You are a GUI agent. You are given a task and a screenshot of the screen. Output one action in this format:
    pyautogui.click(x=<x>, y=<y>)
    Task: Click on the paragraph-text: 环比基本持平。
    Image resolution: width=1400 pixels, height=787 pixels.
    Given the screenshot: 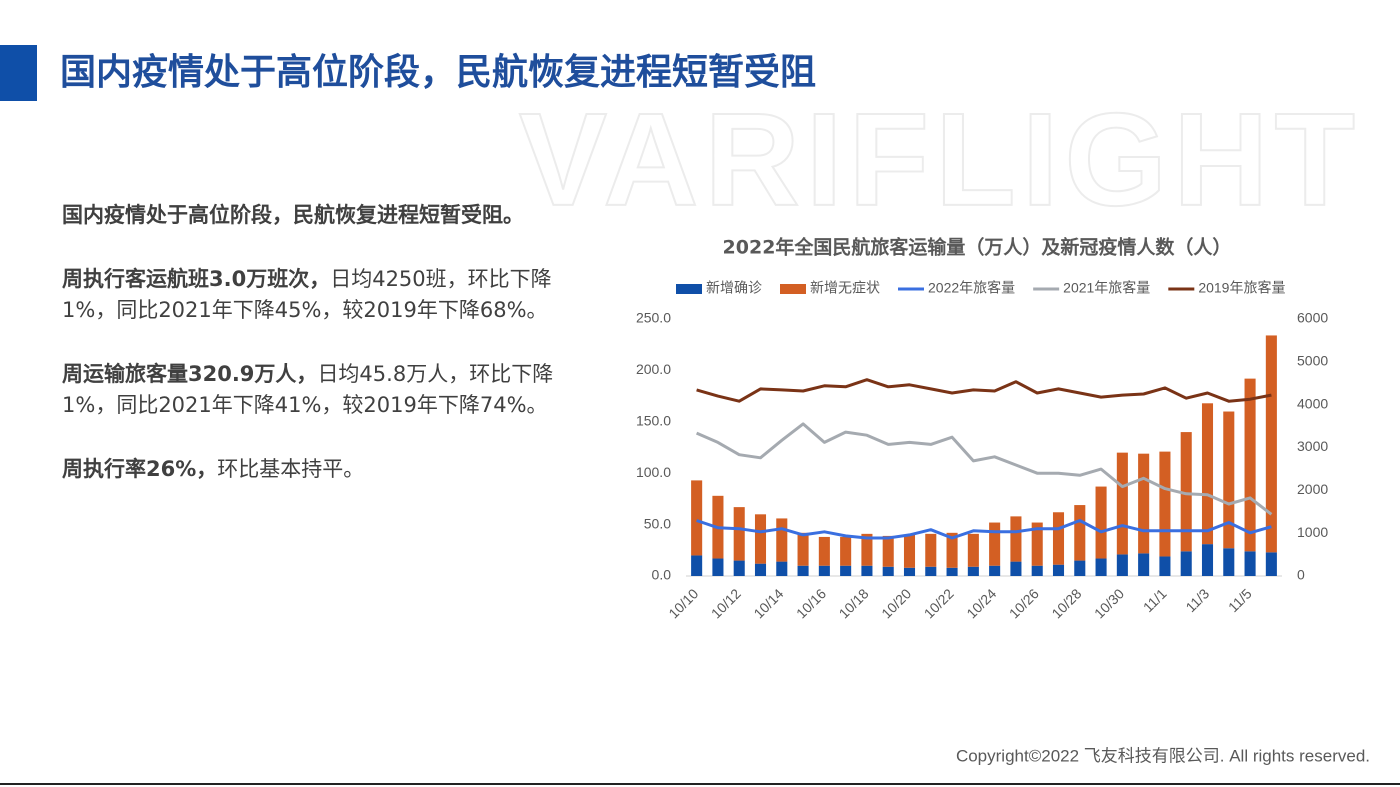 What is the action you would take?
    pyautogui.click(x=291, y=469)
    